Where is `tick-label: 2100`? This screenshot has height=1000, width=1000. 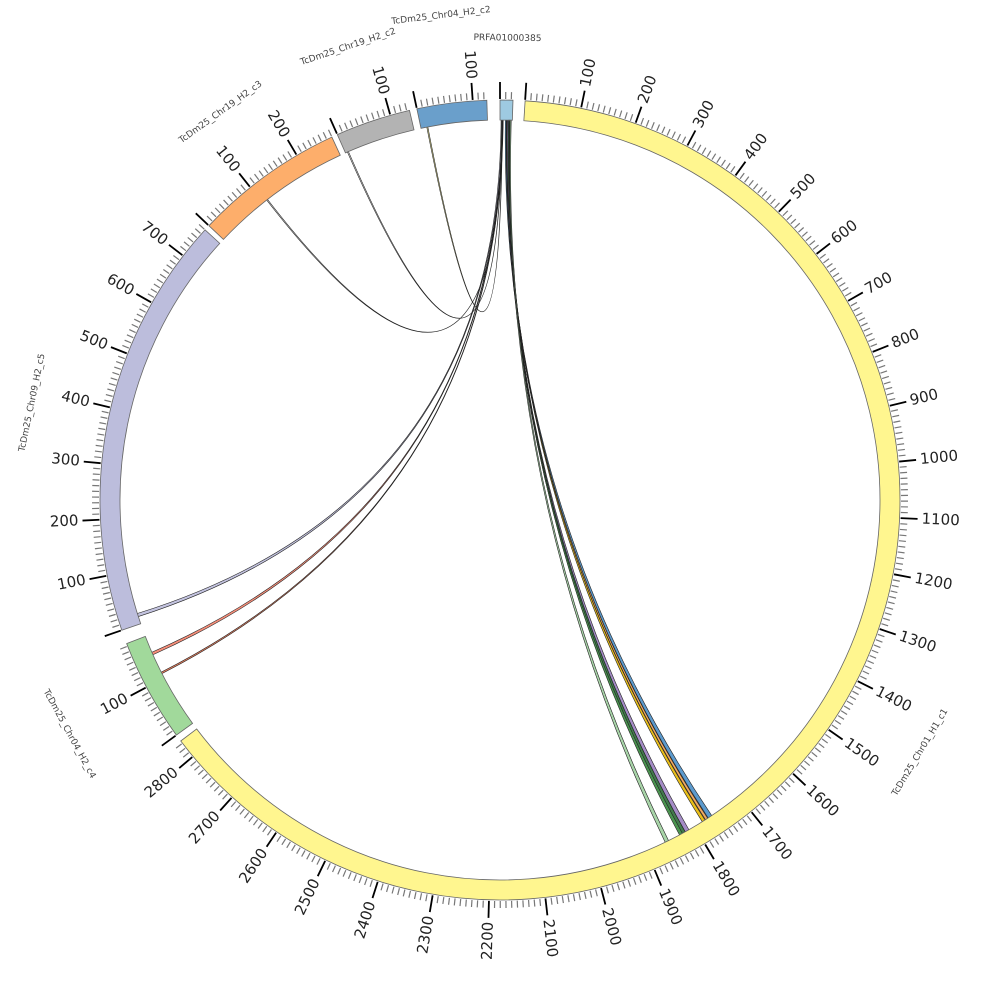 tick-label: 2100 is located at coordinates (550, 938).